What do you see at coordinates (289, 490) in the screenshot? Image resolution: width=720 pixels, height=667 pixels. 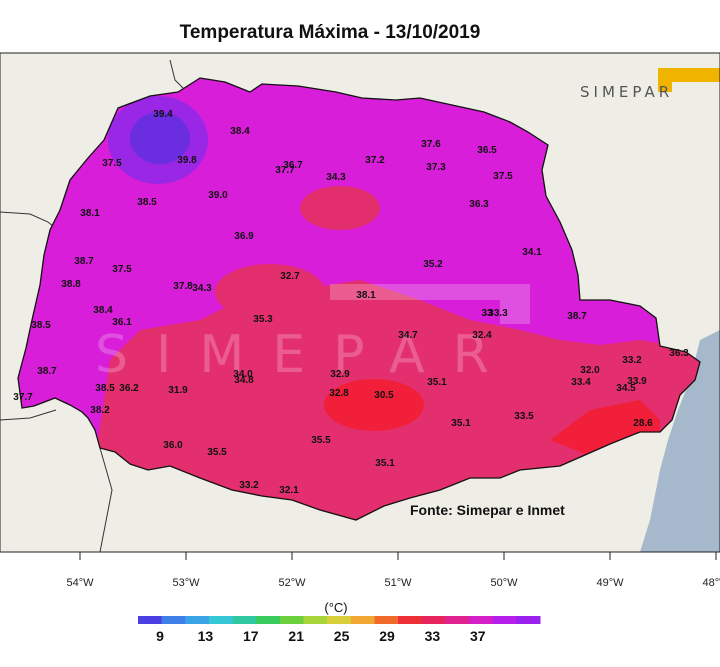 I see `station-value: 32.1` at bounding box center [289, 490].